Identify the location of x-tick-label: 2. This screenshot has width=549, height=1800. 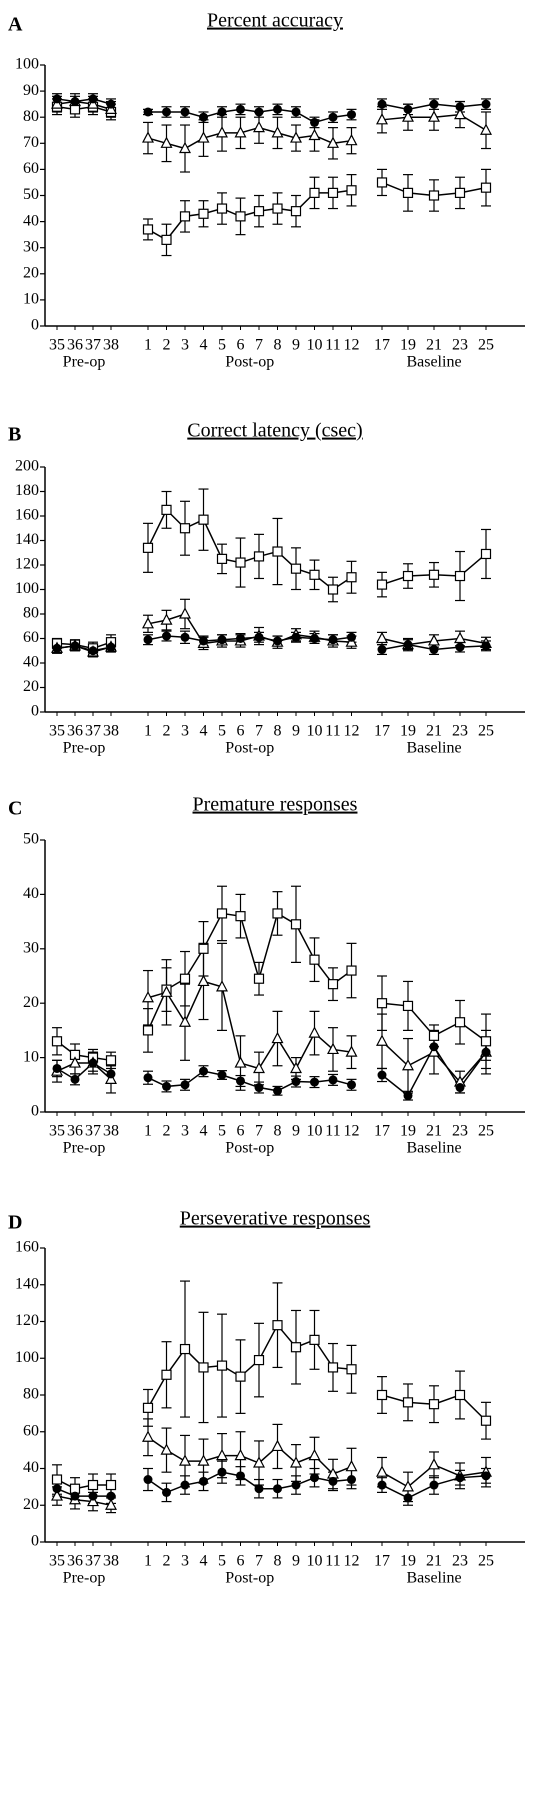
(167, 345).